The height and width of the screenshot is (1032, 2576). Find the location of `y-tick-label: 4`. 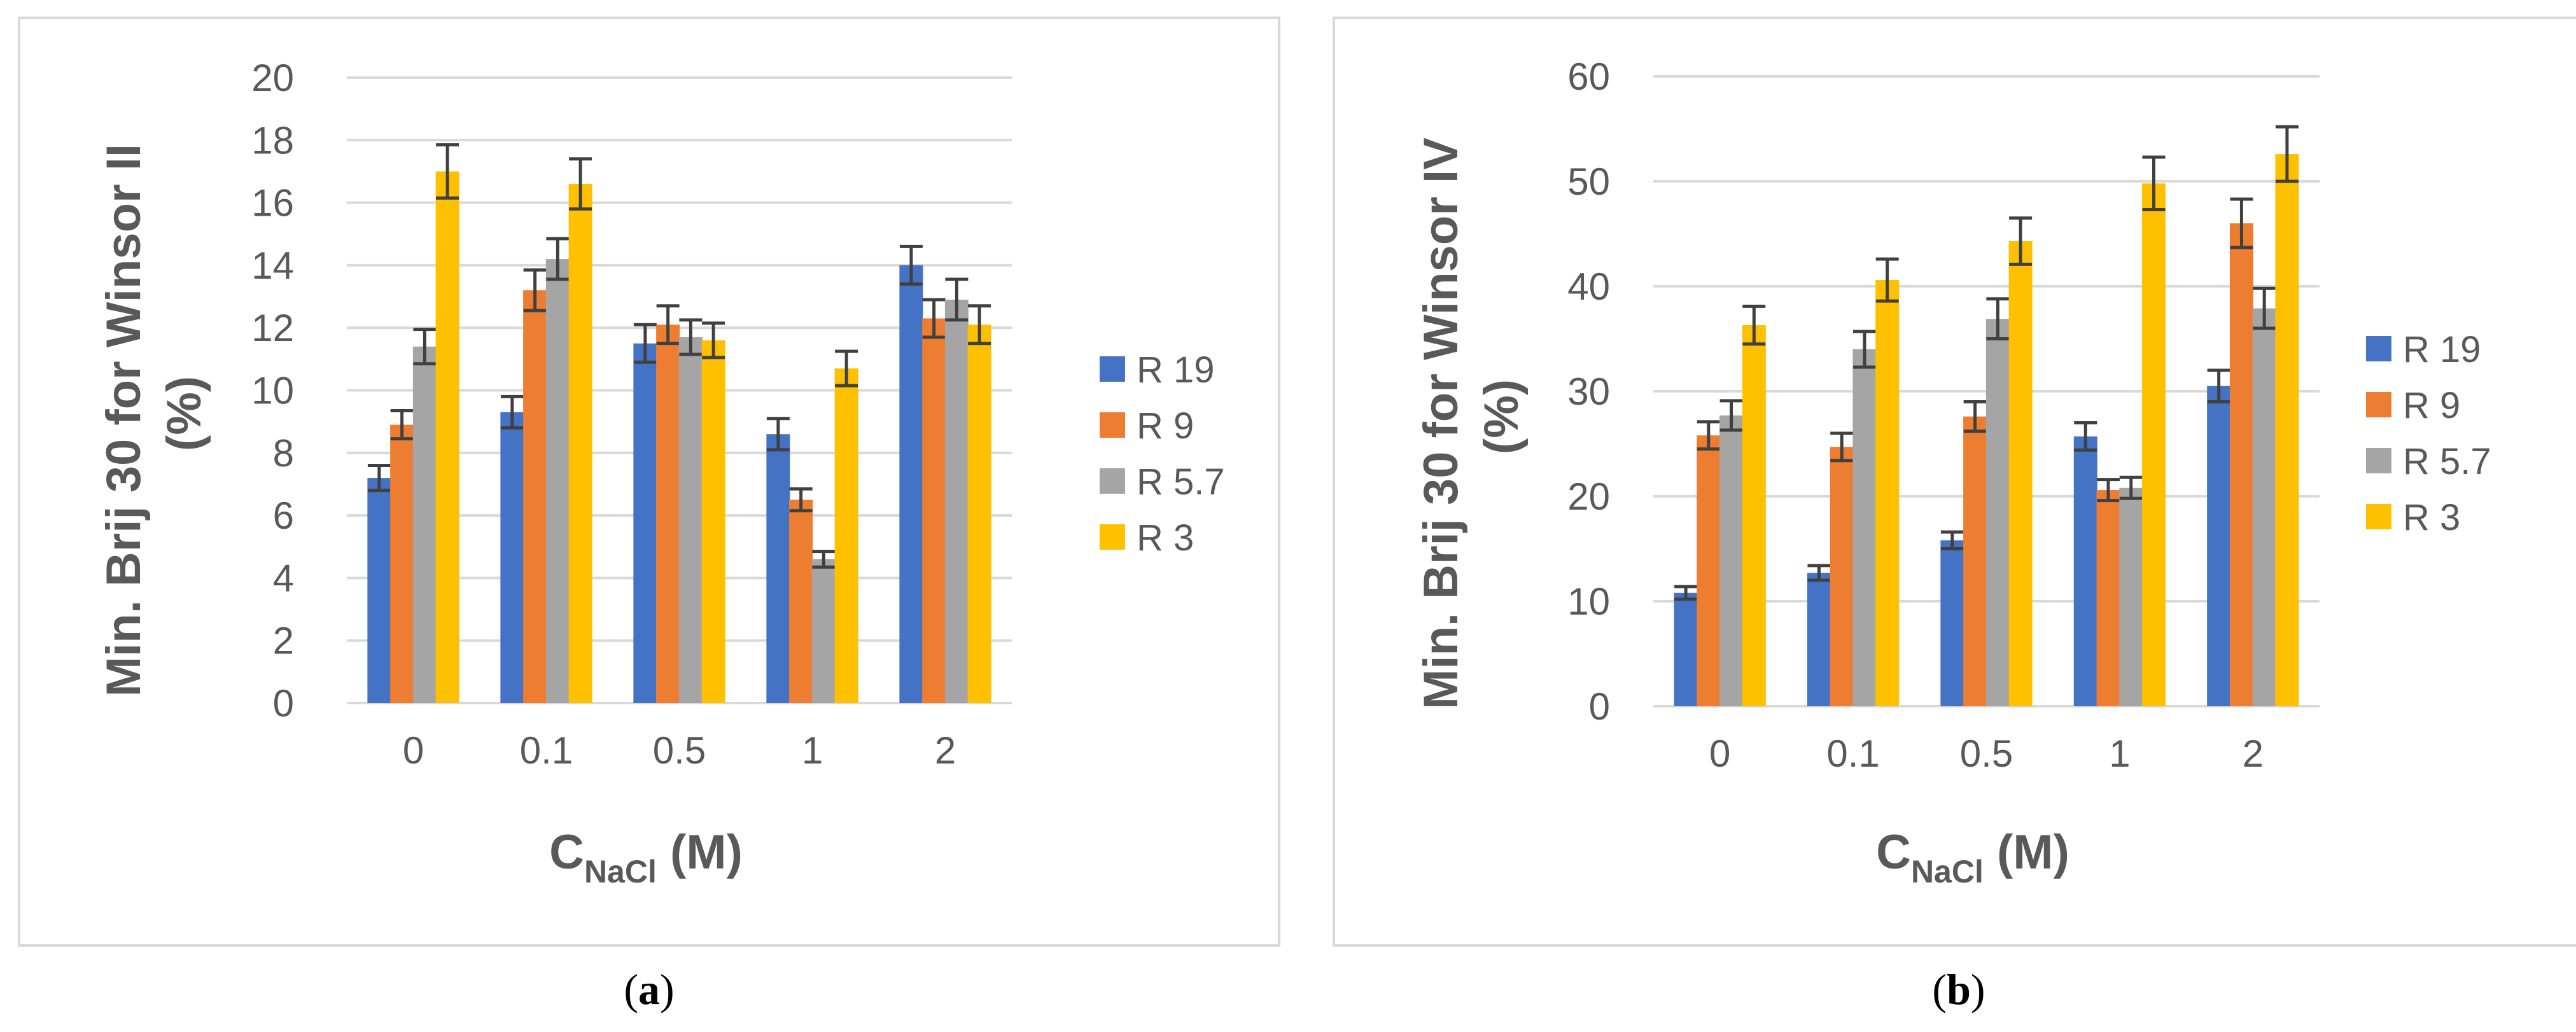

y-tick-label: 4 is located at coordinates (283, 578).